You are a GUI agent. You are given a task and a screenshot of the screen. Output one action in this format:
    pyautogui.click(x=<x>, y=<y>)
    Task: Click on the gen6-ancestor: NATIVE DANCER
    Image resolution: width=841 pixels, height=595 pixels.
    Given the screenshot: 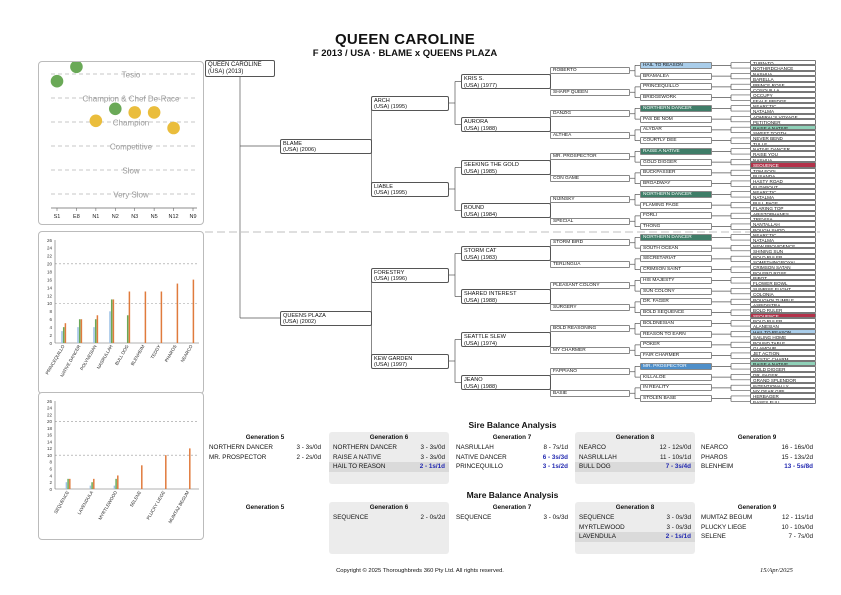 What is the action you would take?
    pyautogui.click(x=783, y=149)
    